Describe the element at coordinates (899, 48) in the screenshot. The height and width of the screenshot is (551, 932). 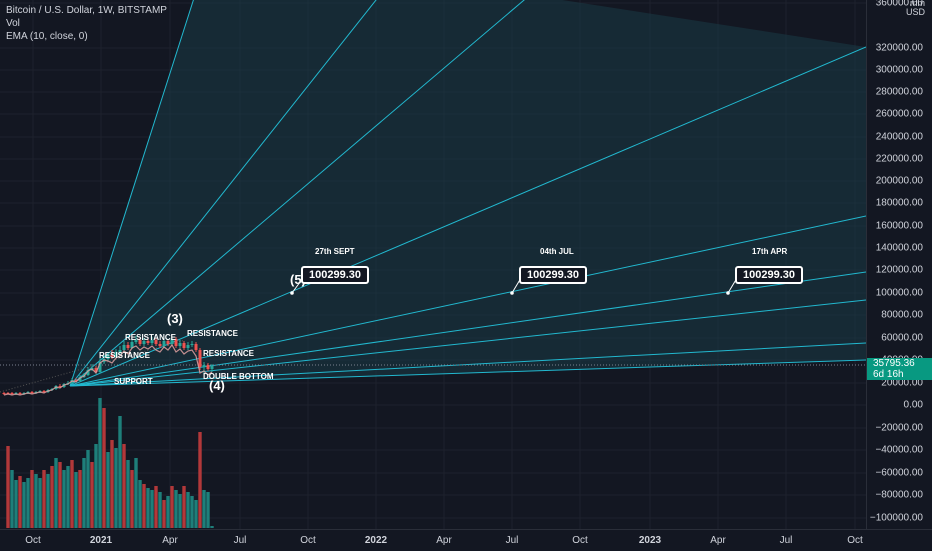
I see `price-tick-label: 320000.00` at that location.